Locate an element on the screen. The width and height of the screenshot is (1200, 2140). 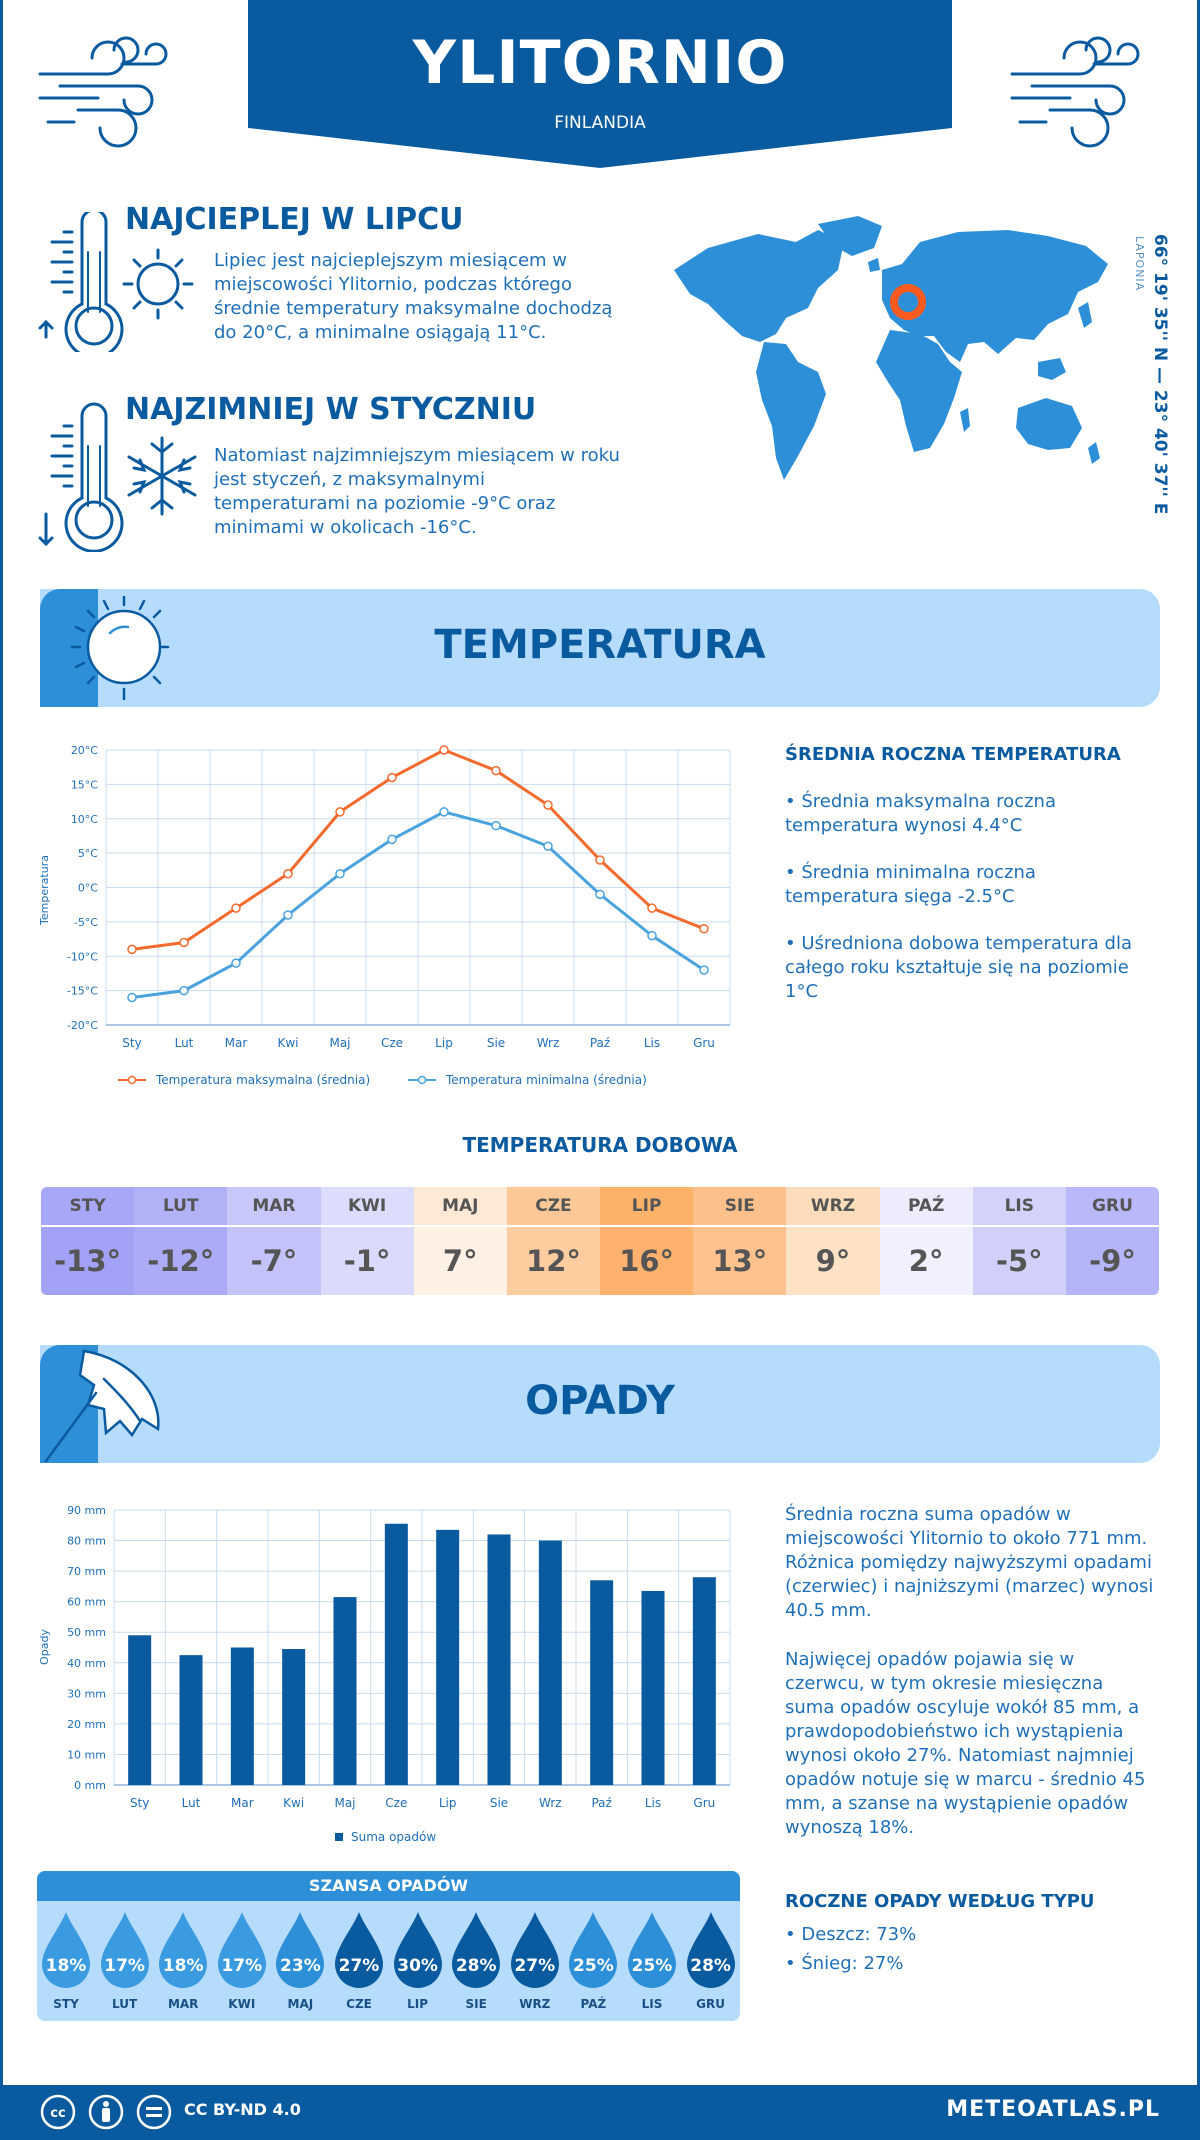
chance-month: KWI is located at coordinates (242, 2004).